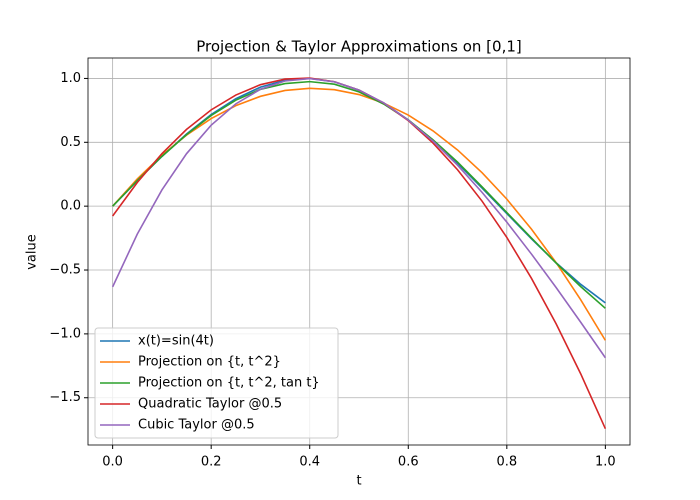 This screenshot has width=700, height=500. I want to click on y-tick-label: −1.0, so click(65, 333).